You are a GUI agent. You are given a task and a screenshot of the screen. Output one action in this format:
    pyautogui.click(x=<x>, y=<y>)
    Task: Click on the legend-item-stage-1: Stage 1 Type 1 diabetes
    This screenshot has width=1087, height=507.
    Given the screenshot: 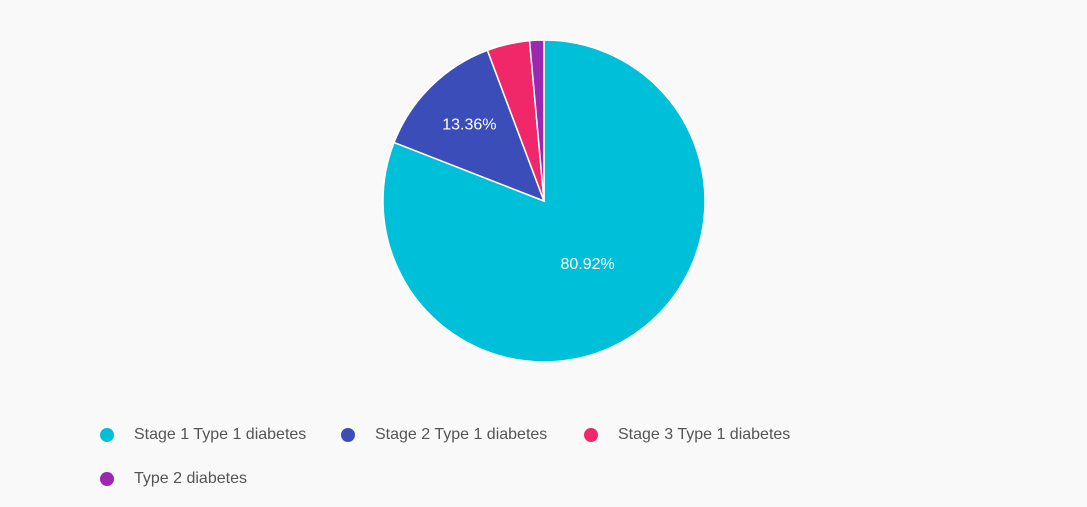 What is the action you would take?
    pyautogui.click(x=203, y=435)
    